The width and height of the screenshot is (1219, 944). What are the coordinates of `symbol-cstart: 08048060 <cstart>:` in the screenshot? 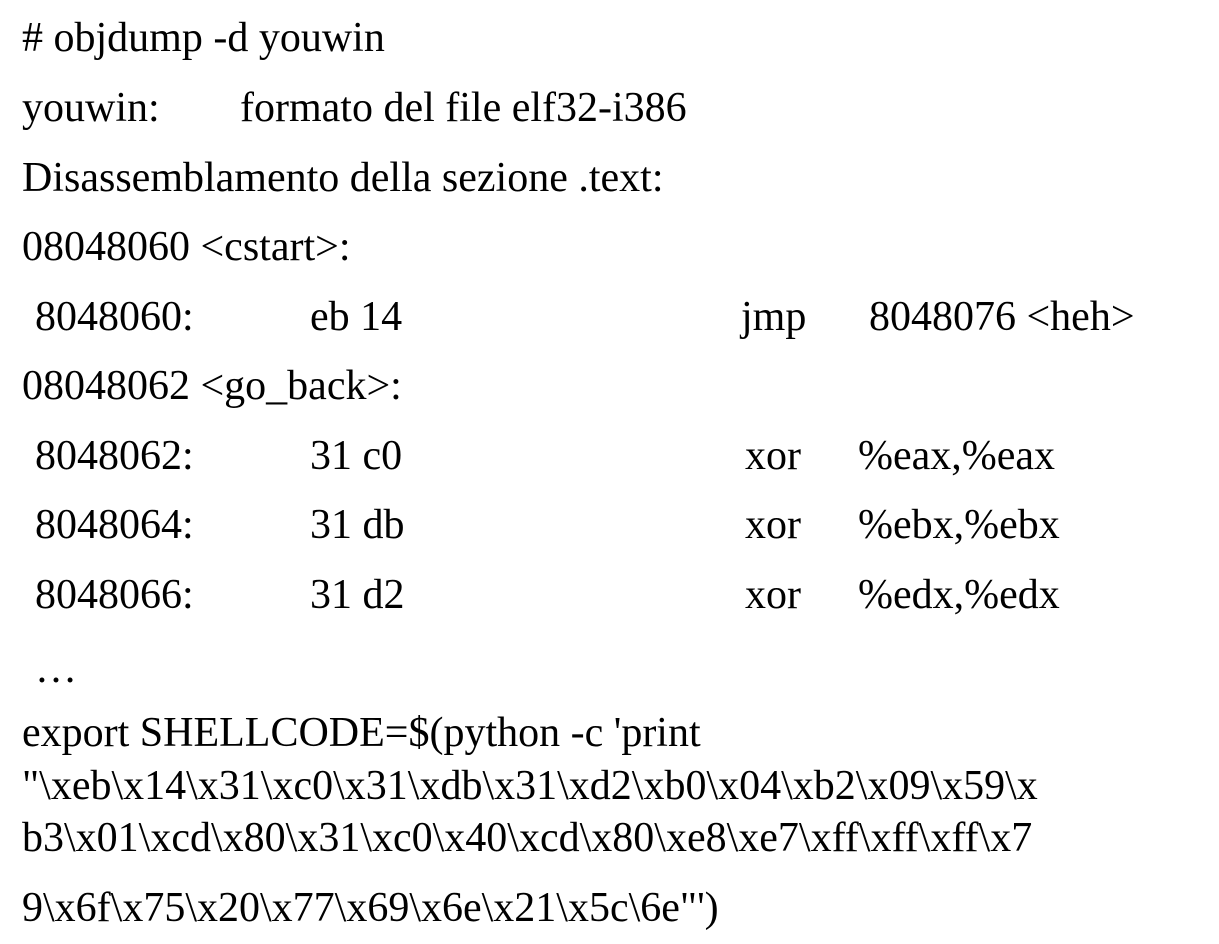 It's located at (186, 247).